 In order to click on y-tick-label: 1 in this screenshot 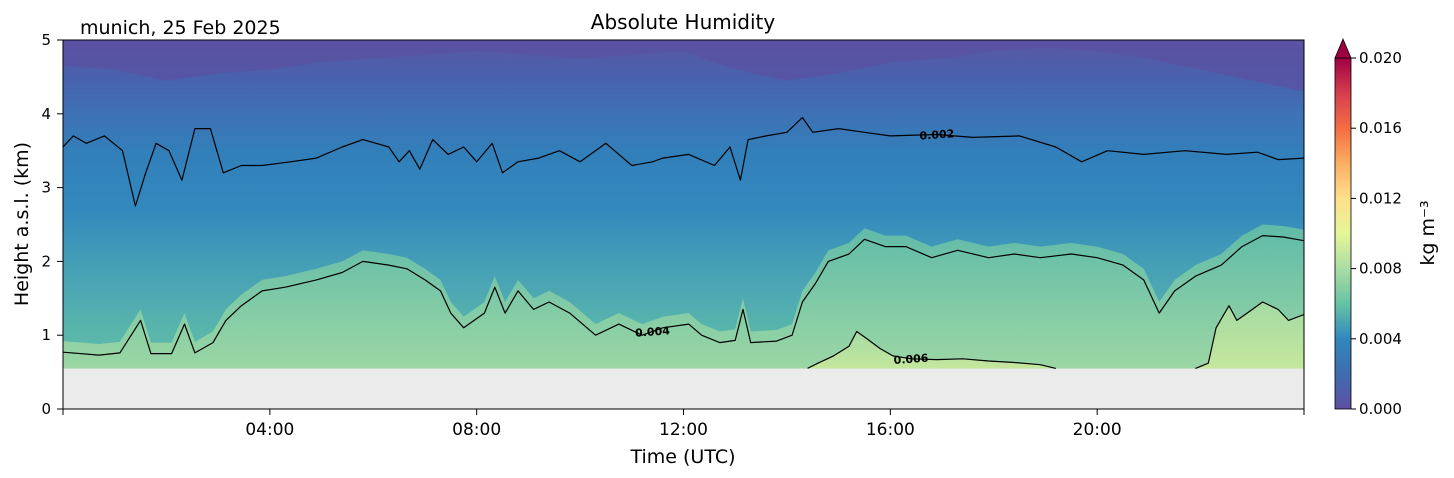, I will do `click(46, 335)`.